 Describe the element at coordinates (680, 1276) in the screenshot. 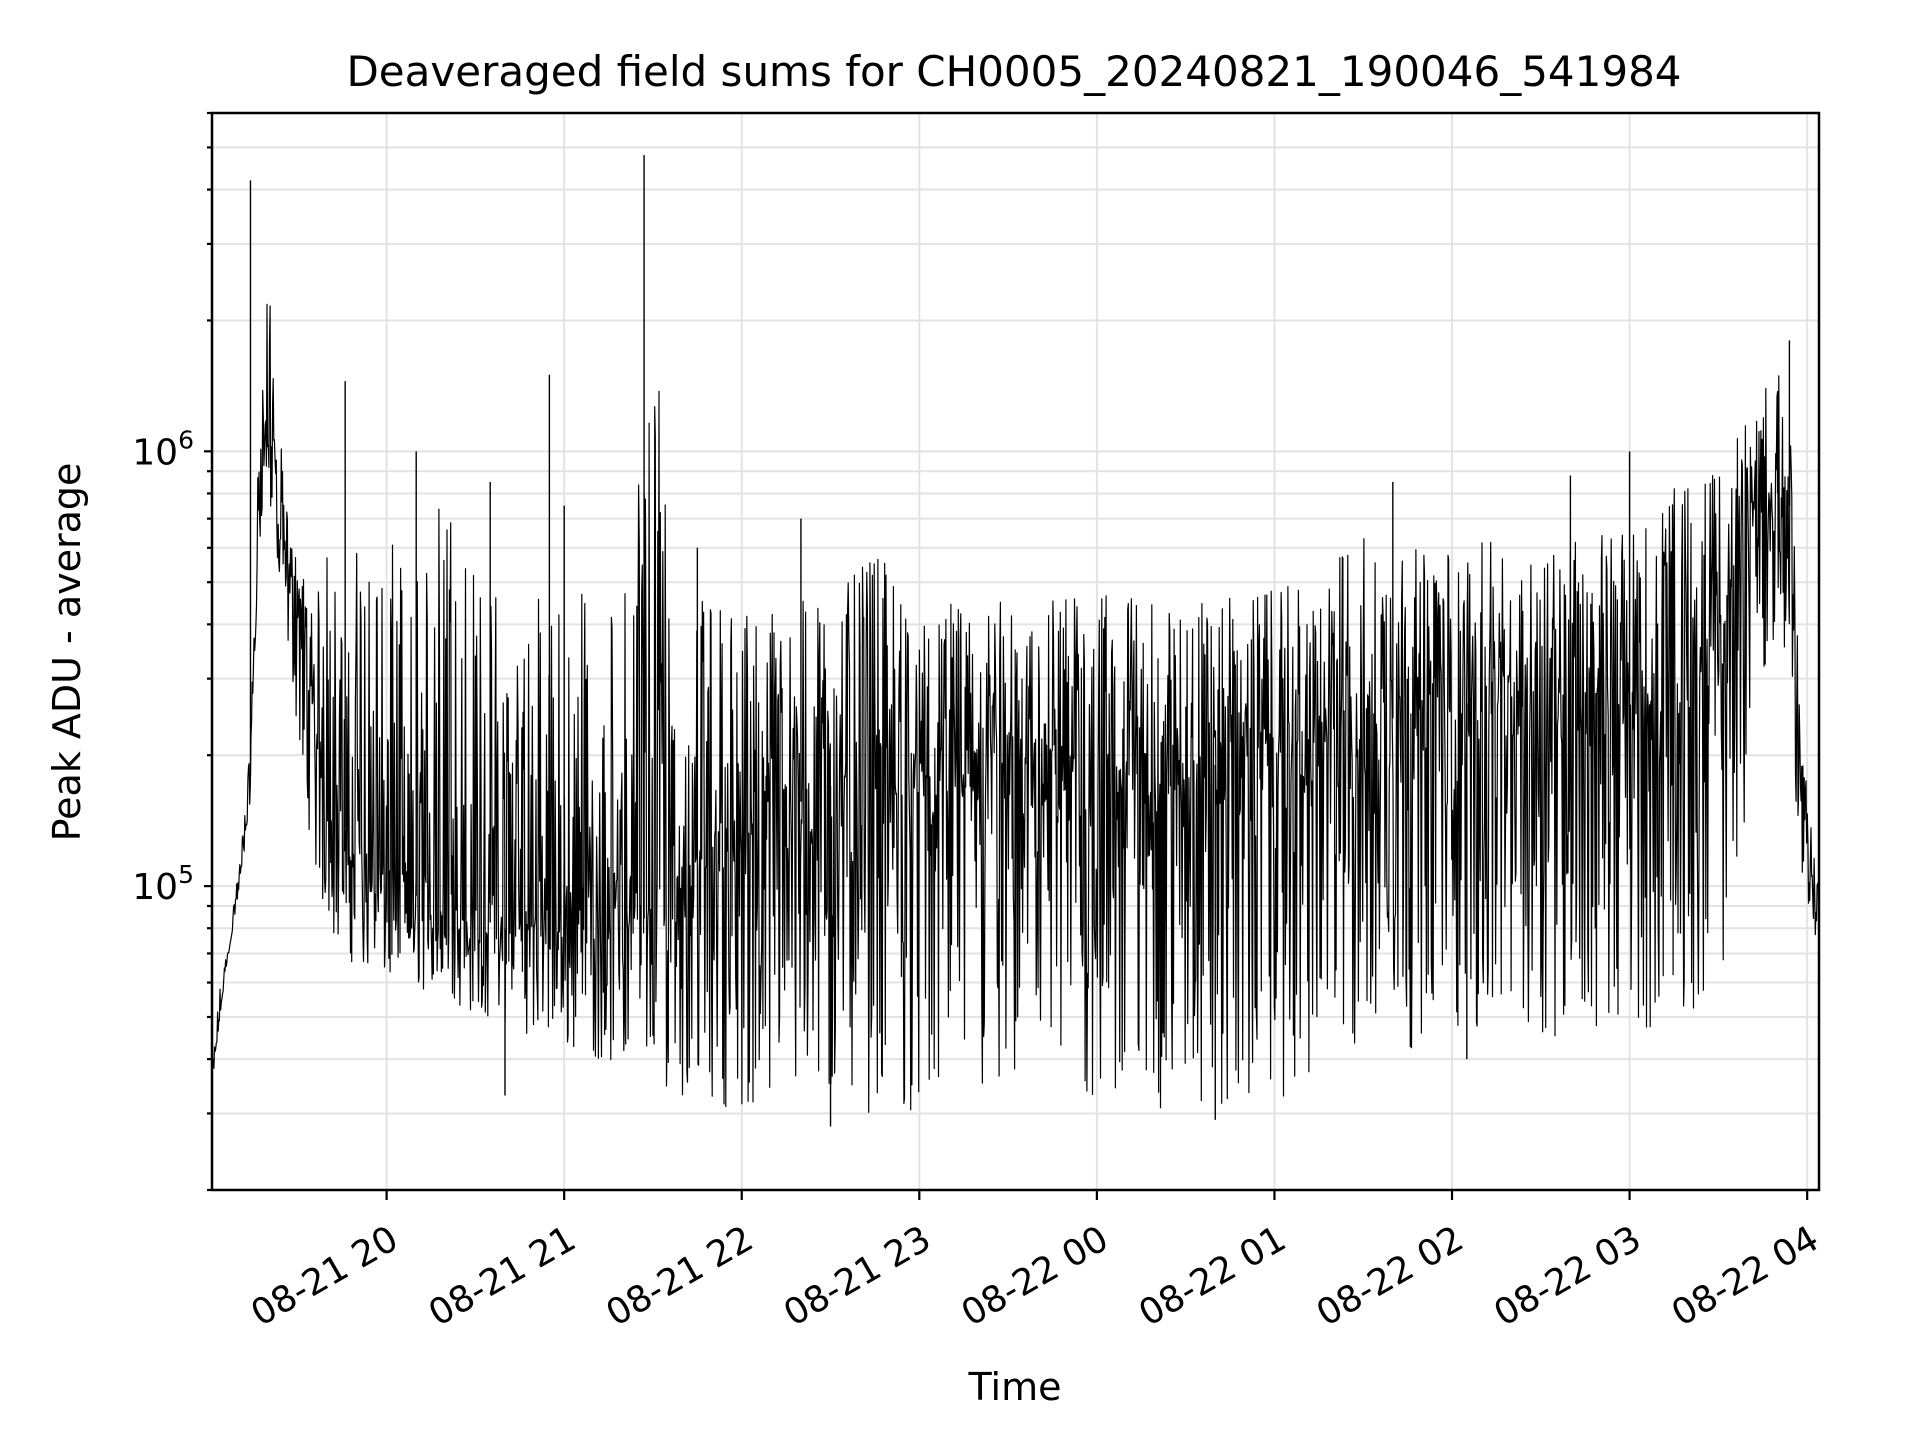

I see `x-tick-label: 08-21 22` at that location.